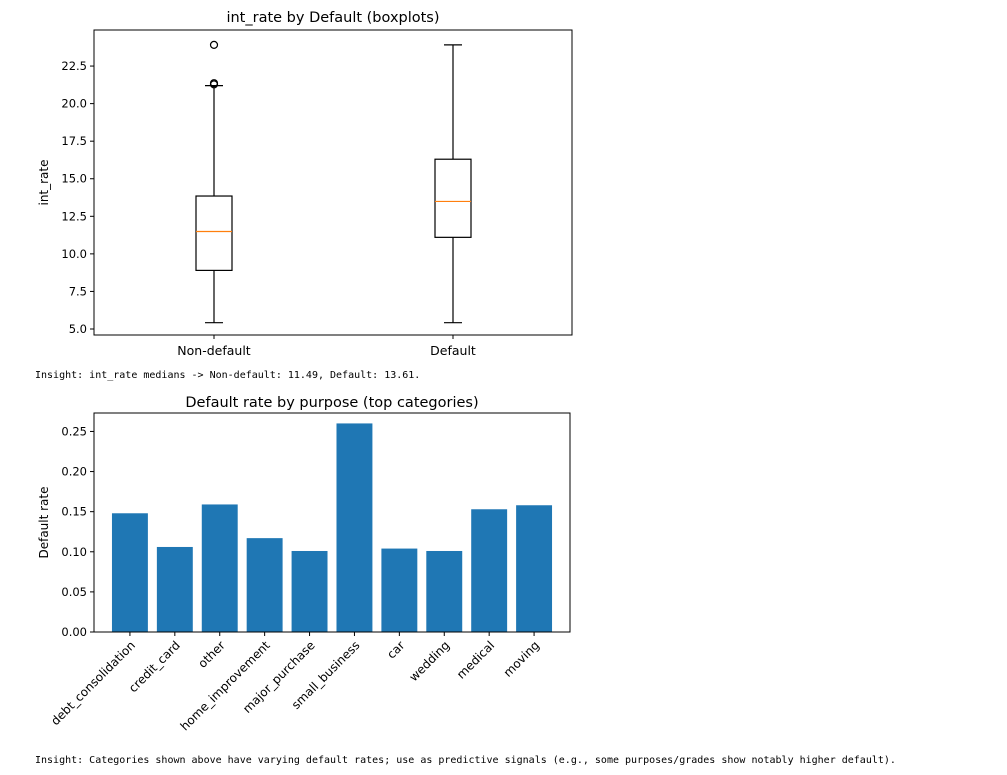 The image size is (1007, 775). Describe the element at coordinates (332, 18) in the screenshot. I see `chart-title: int_rate by Default (boxplots)` at that location.